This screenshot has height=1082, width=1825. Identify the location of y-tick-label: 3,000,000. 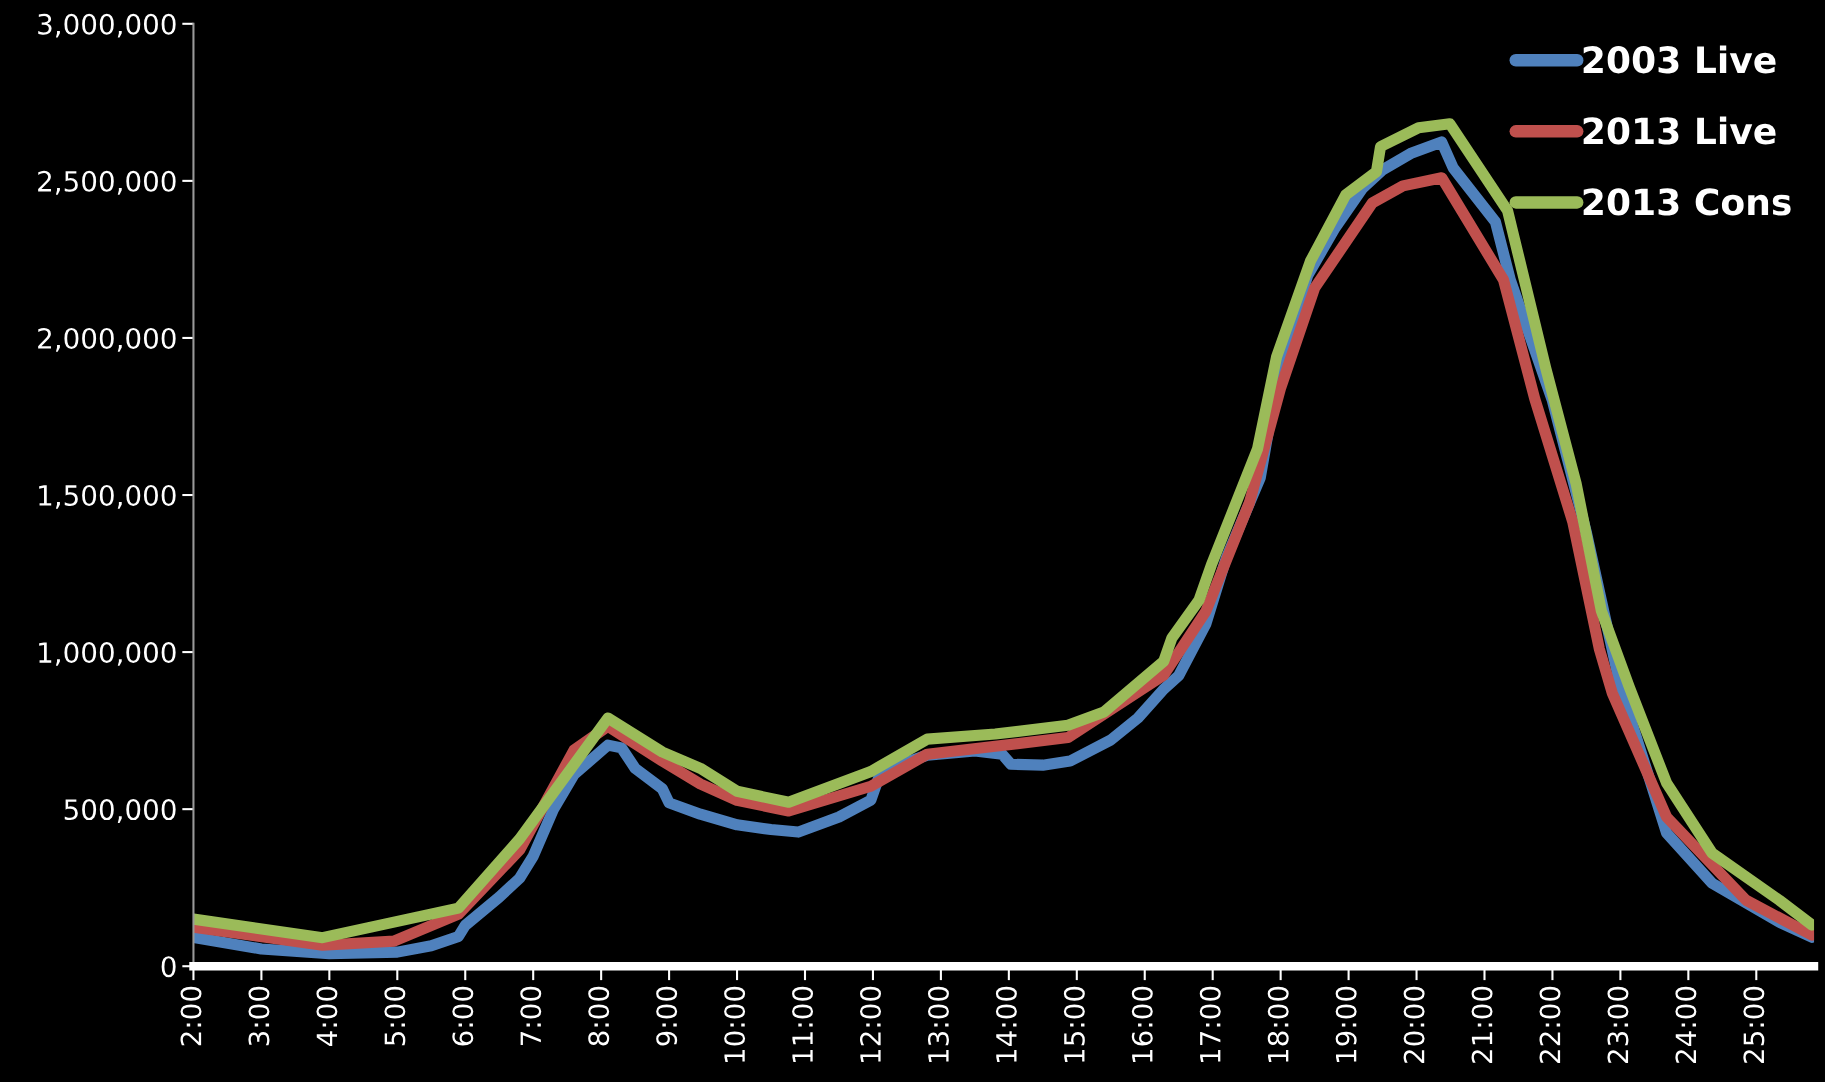
(107, 25).